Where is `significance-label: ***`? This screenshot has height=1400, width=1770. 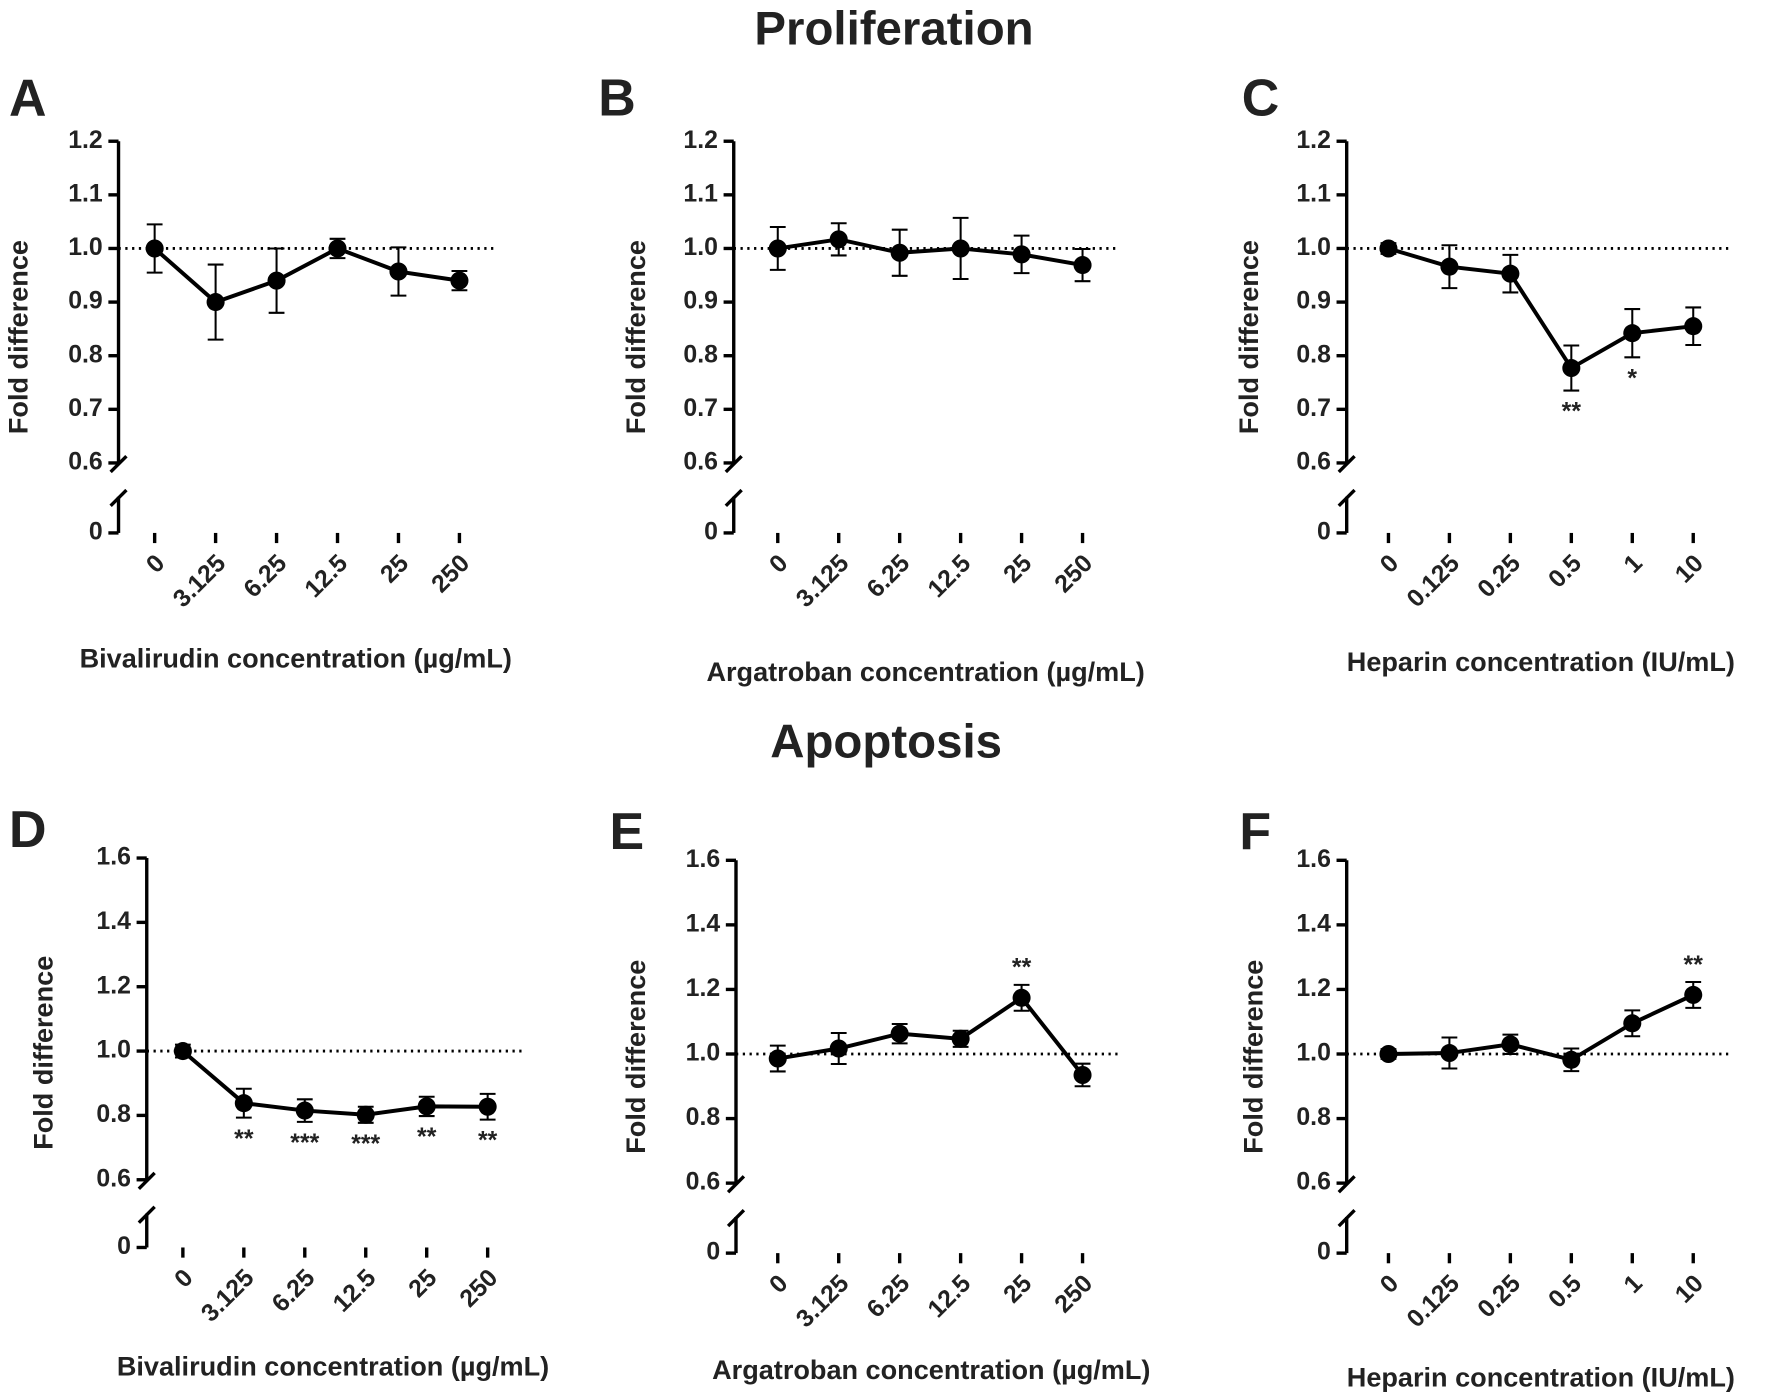
significance-label: *** is located at coordinates (365, 1144).